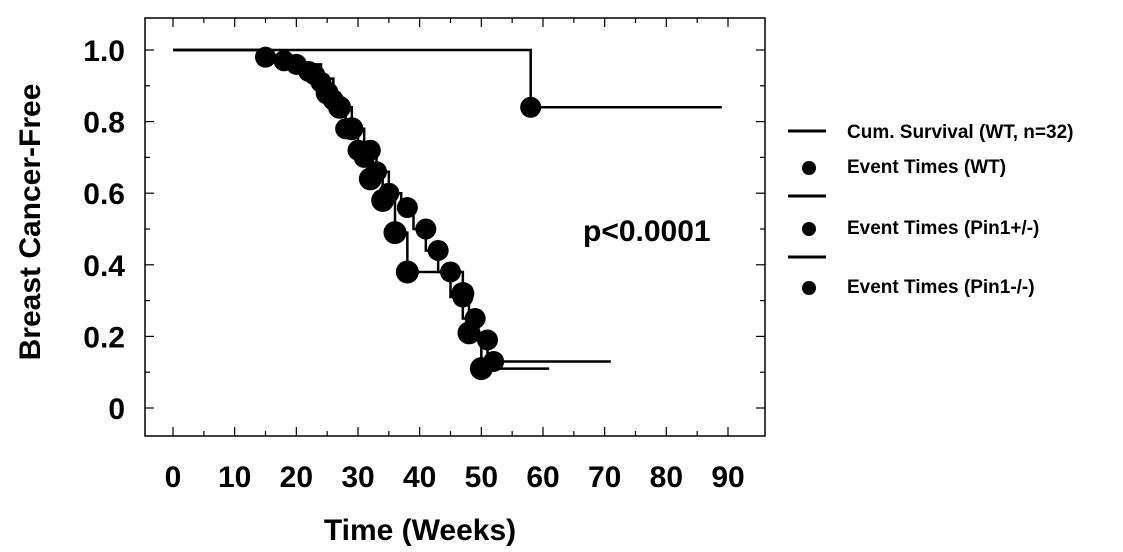 The image size is (1123, 552). Describe the element at coordinates (357, 477) in the screenshot. I see `x-tick-label: 30` at that location.